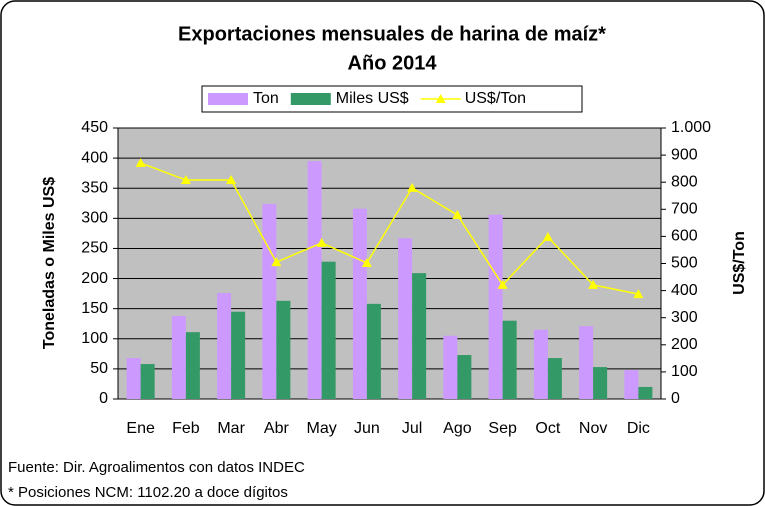 This screenshot has width=765, height=506. I want to click on x-tick-label: Sep, so click(502, 428).